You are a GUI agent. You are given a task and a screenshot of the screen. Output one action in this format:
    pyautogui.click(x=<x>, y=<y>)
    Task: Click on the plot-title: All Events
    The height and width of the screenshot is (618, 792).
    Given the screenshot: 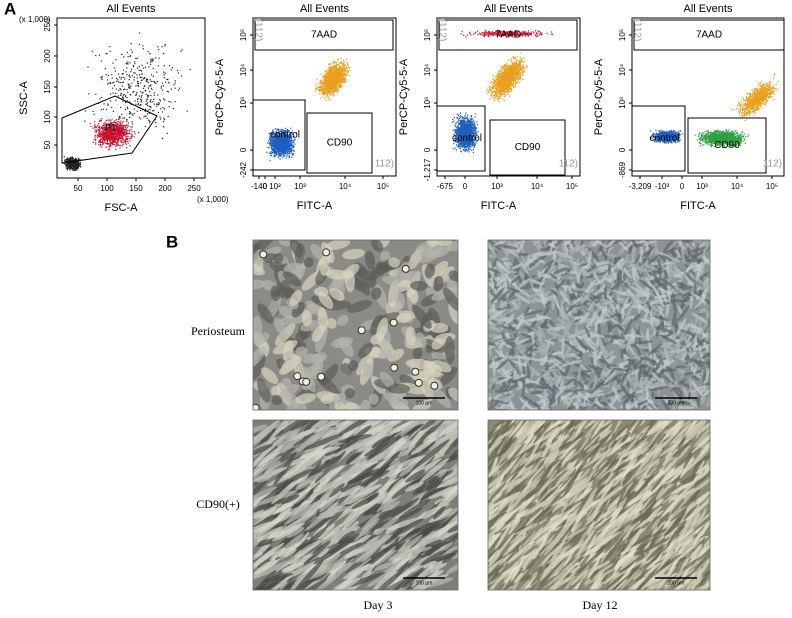 What is the action you would take?
    pyautogui.click(x=131, y=9)
    